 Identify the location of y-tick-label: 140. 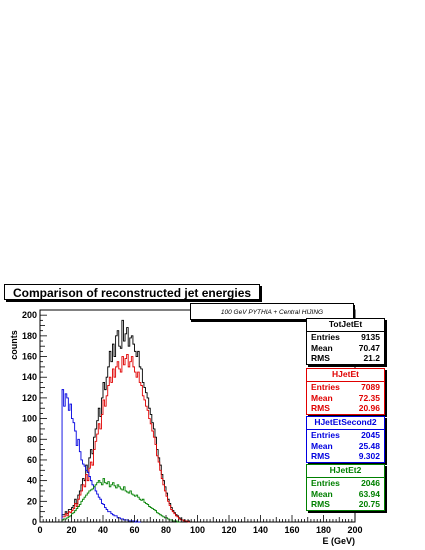
(29, 377).